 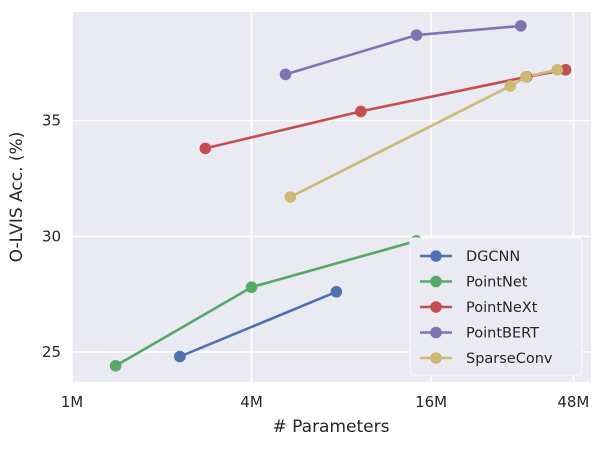 What do you see at coordinates (331, 427) in the screenshot?
I see `x-axis-label: # Parameters` at bounding box center [331, 427].